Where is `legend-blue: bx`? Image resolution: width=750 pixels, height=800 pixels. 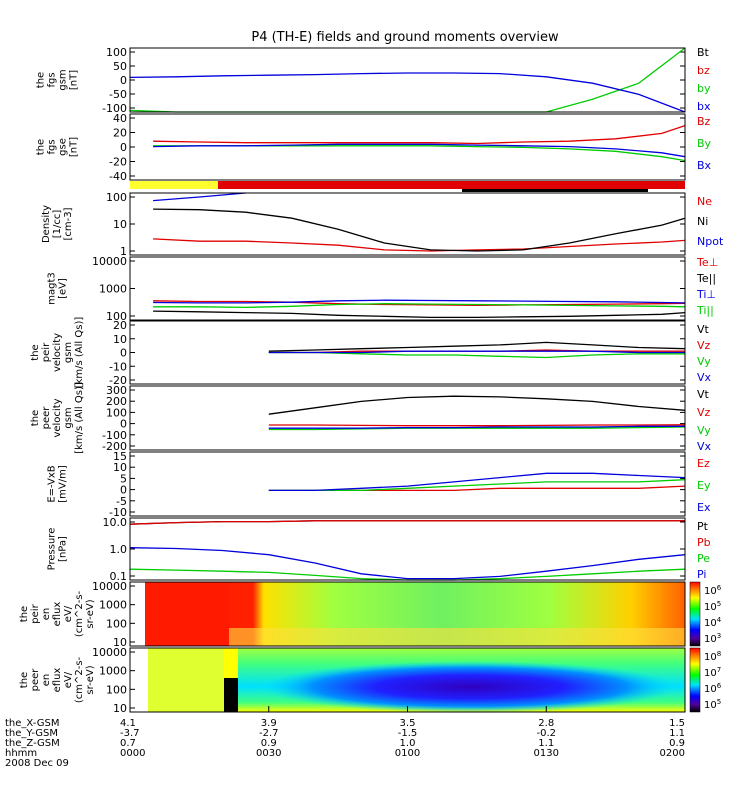 legend-blue: bx is located at coordinates (704, 106).